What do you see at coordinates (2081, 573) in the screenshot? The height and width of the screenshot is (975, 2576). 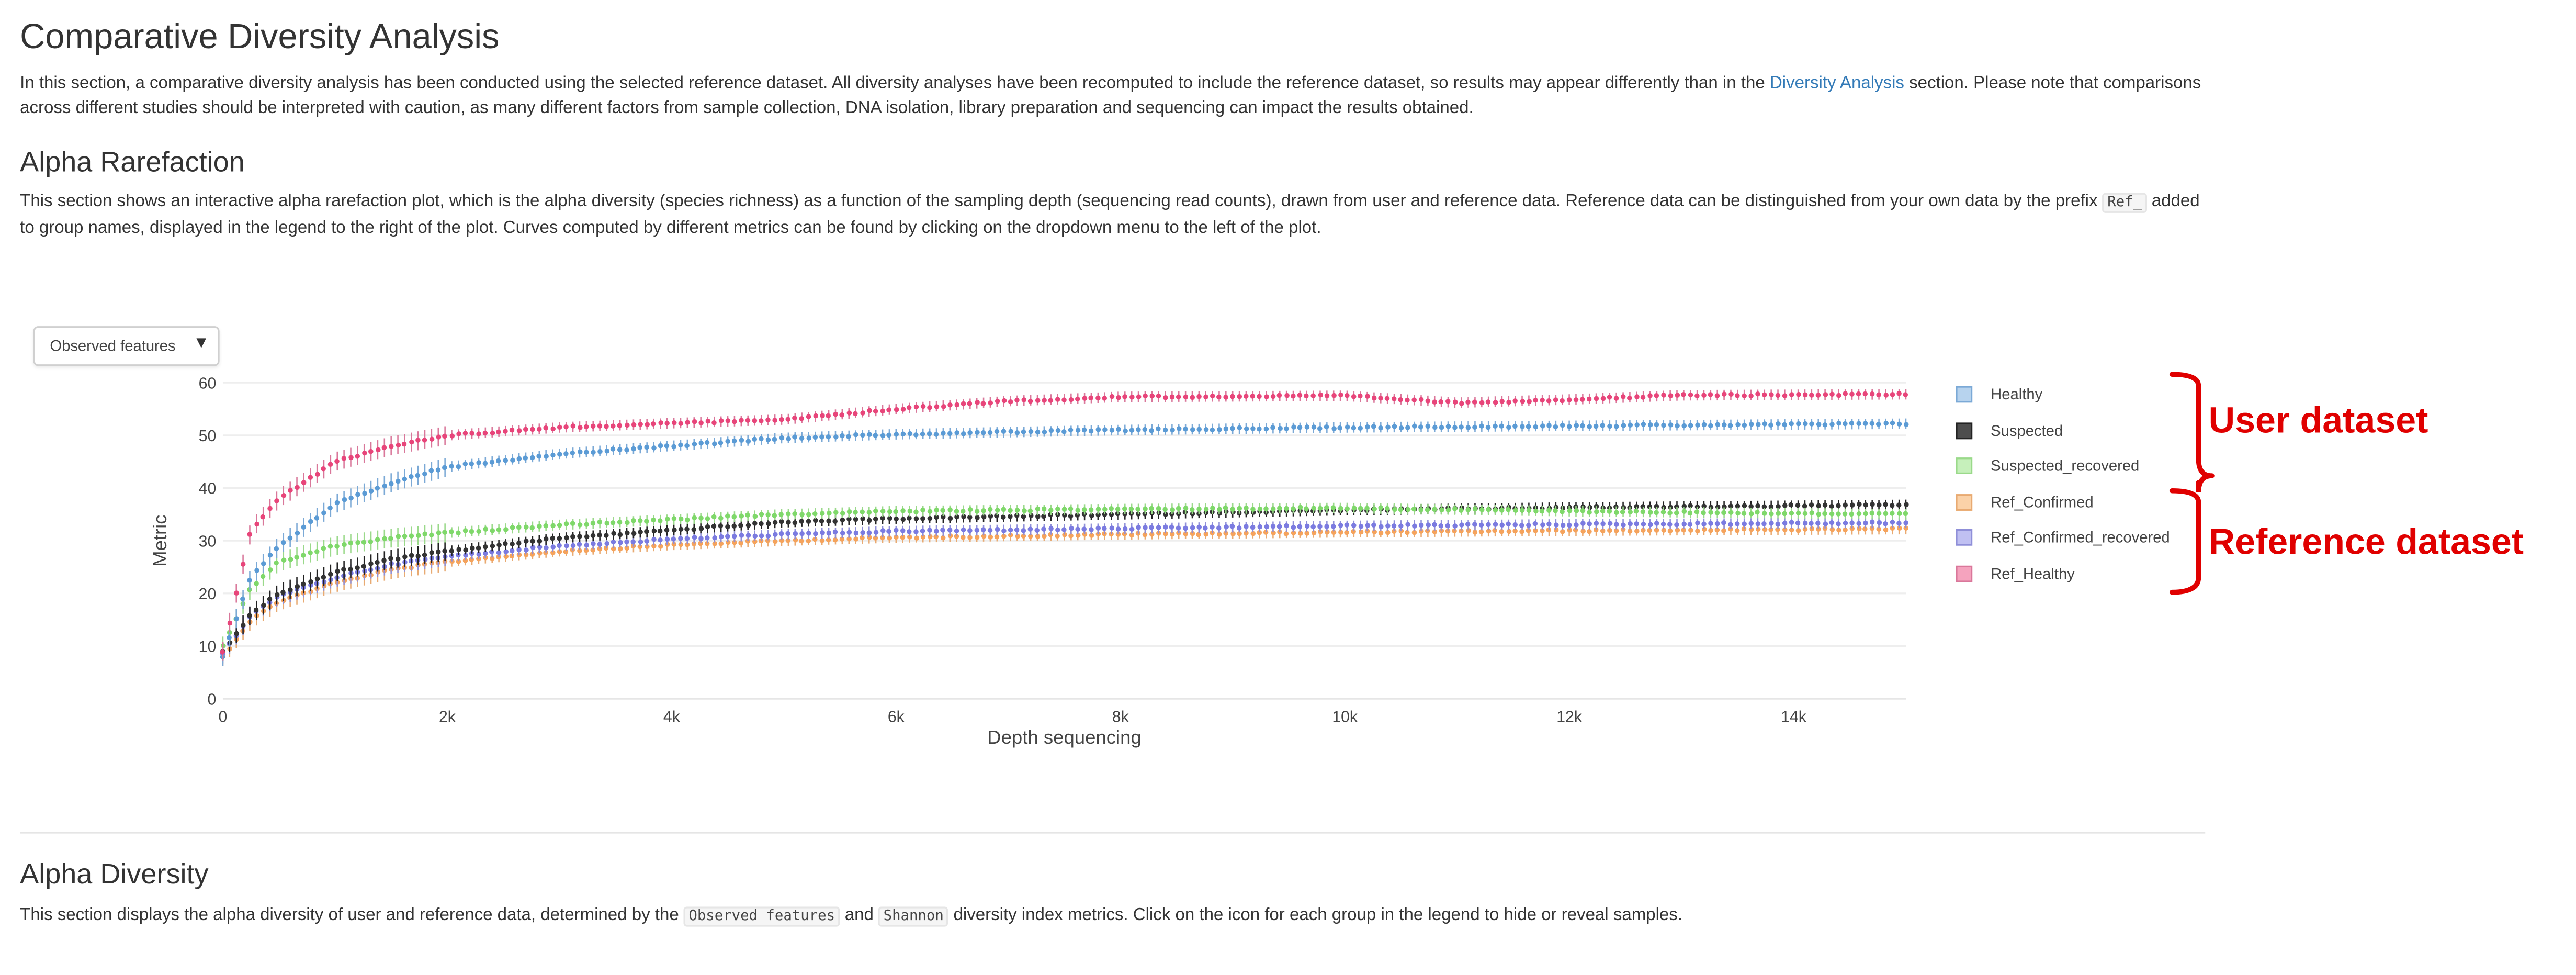 I see `legend-item-ref-healthy: Ref_Healthy` at bounding box center [2081, 573].